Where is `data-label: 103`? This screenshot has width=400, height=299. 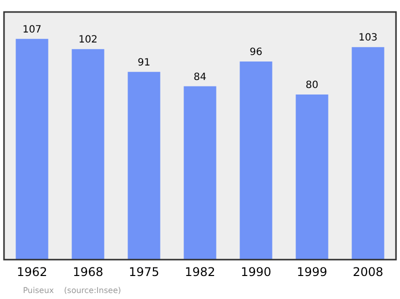 data-label: 103 is located at coordinates (368, 38).